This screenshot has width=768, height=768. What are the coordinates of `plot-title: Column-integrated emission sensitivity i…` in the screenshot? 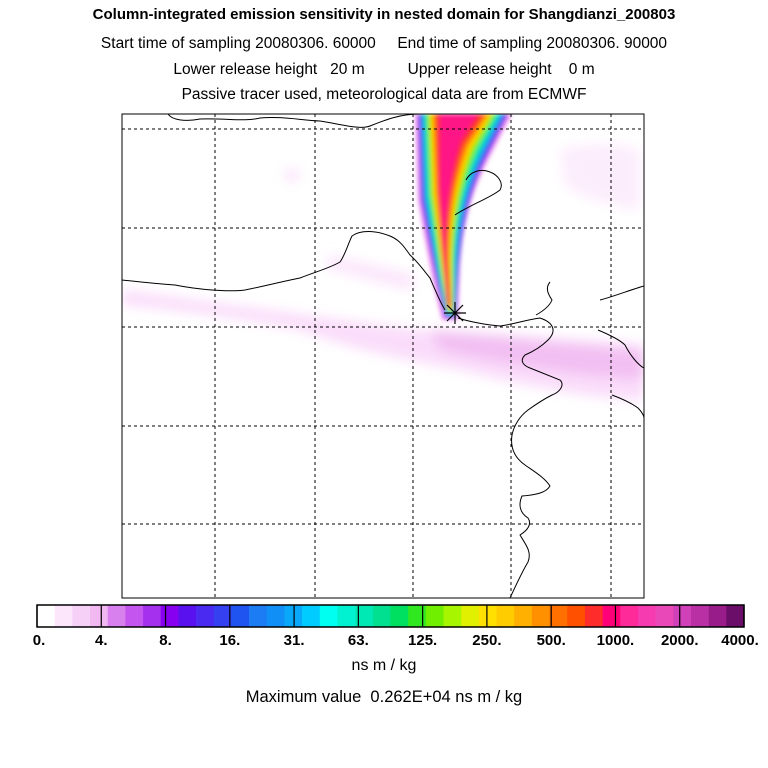 It's located at (384, 14).